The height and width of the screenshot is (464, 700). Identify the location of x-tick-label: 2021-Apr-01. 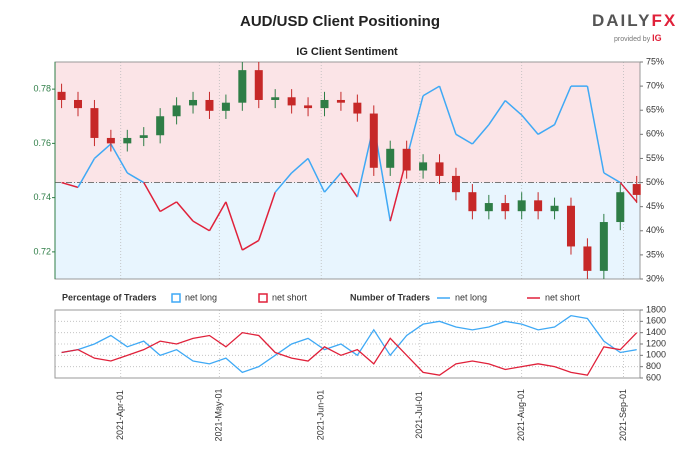
(120, 415).